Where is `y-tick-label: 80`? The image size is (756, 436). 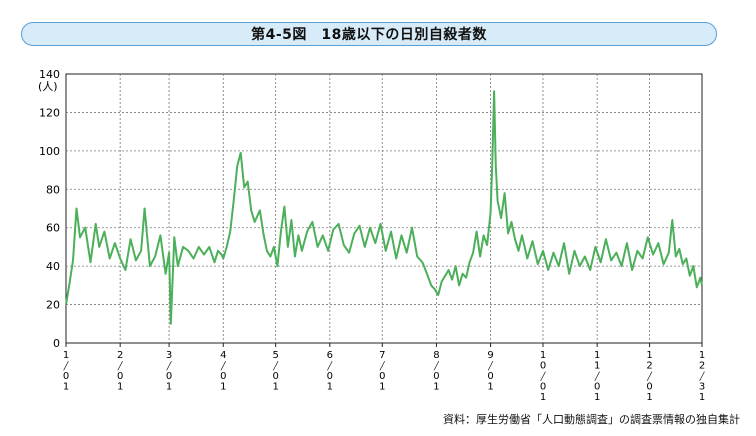 y-tick-label: 80 is located at coordinates (53, 189).